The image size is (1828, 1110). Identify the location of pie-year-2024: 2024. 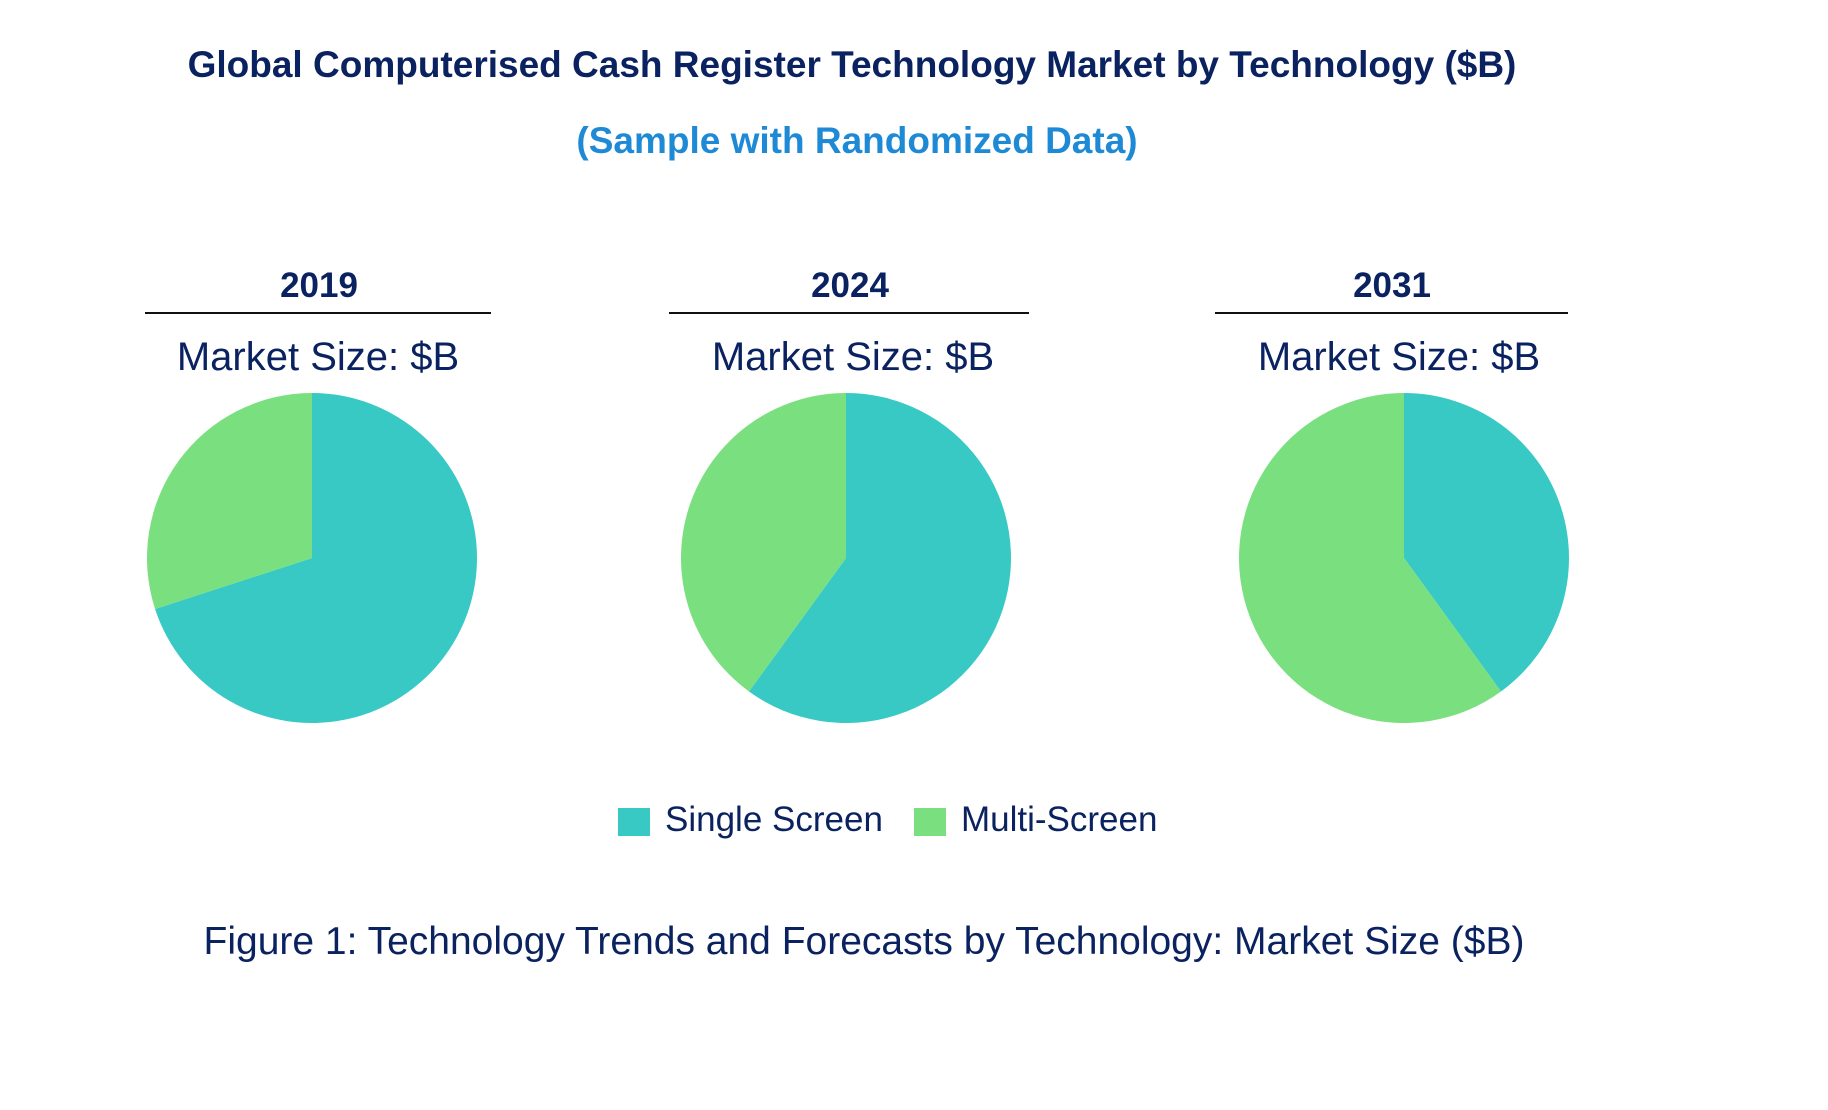
(850, 285).